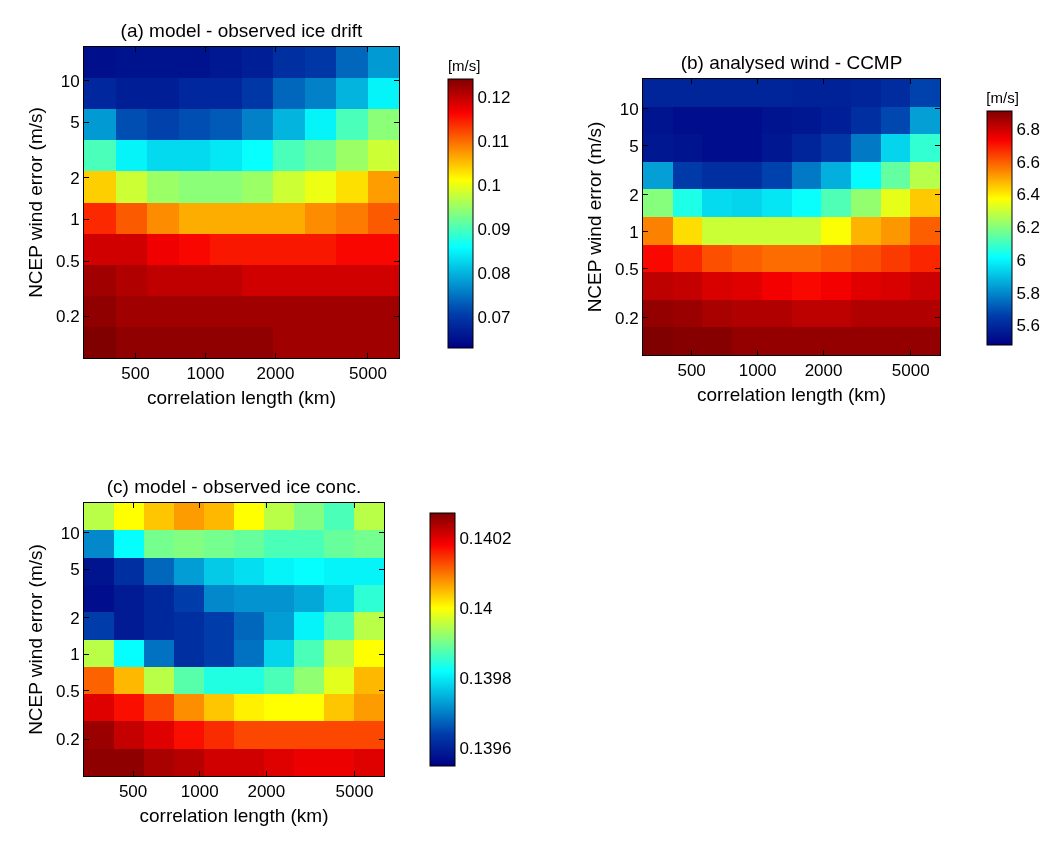  Describe the element at coordinates (242, 30) in the screenshot. I see `chart-title: (a) model - observed ice drift` at that location.